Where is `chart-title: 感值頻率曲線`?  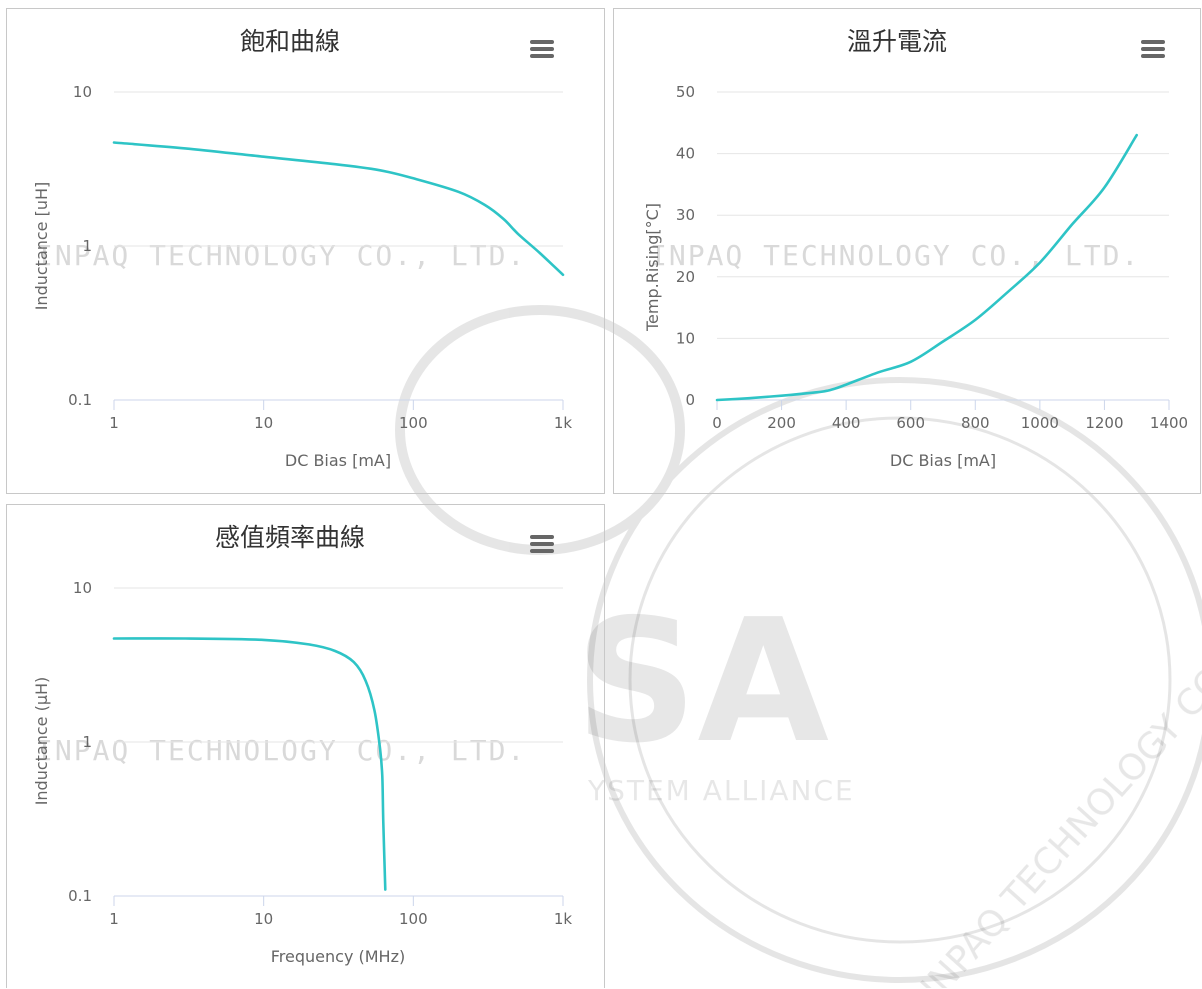 chart-title: 感值頻率曲線 is located at coordinates (290, 537).